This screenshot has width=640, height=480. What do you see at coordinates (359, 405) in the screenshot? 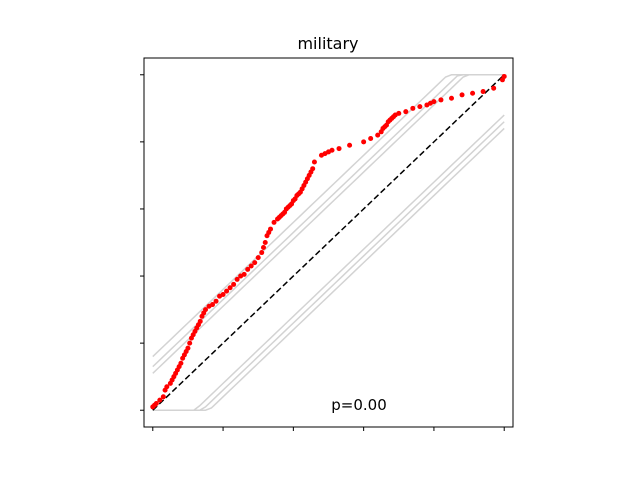
I see `p-value-annotation: p=0.00` at bounding box center [359, 405].